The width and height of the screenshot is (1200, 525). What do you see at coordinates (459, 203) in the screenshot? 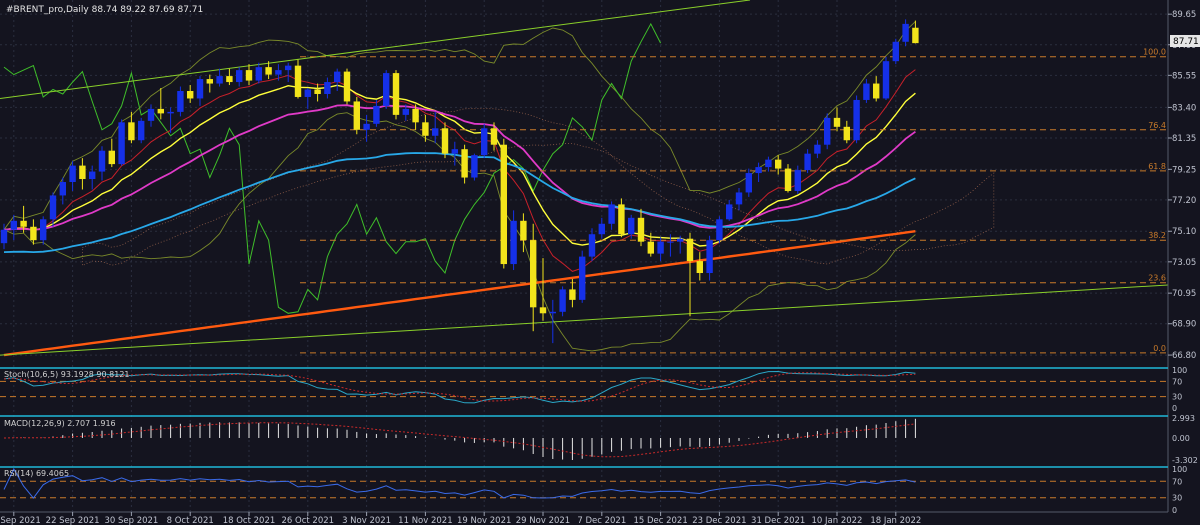
I see `ma-blue` at bounding box center [459, 203].